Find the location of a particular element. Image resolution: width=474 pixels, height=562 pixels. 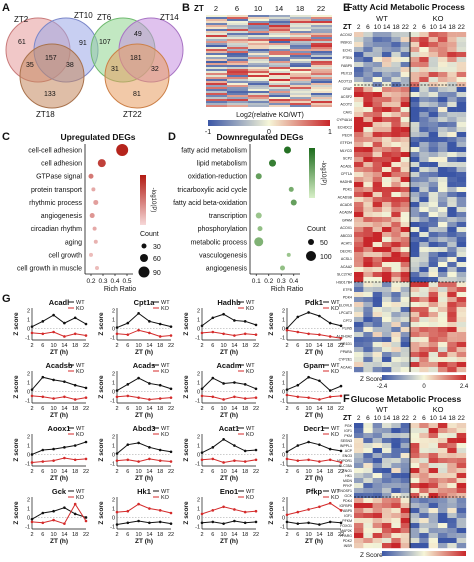

heatmap-timepoint: 6 is located at coordinates (424, 418).